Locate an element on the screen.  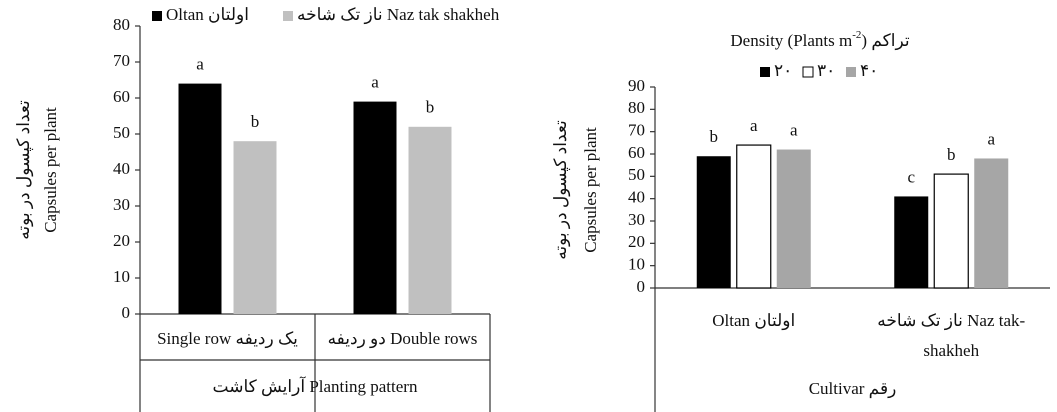
chart-title: Density (Plants m-2) تراکم is located at coordinates (819, 40).